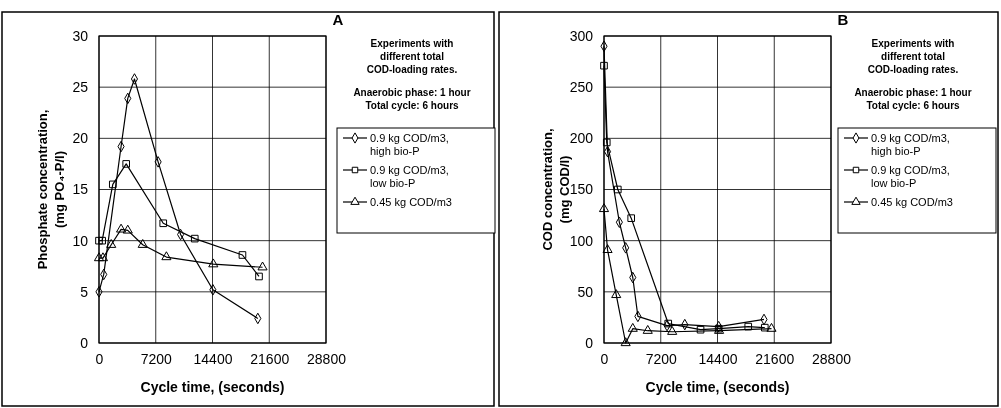  I want to click on y-tick-label: 25, so click(80, 87).